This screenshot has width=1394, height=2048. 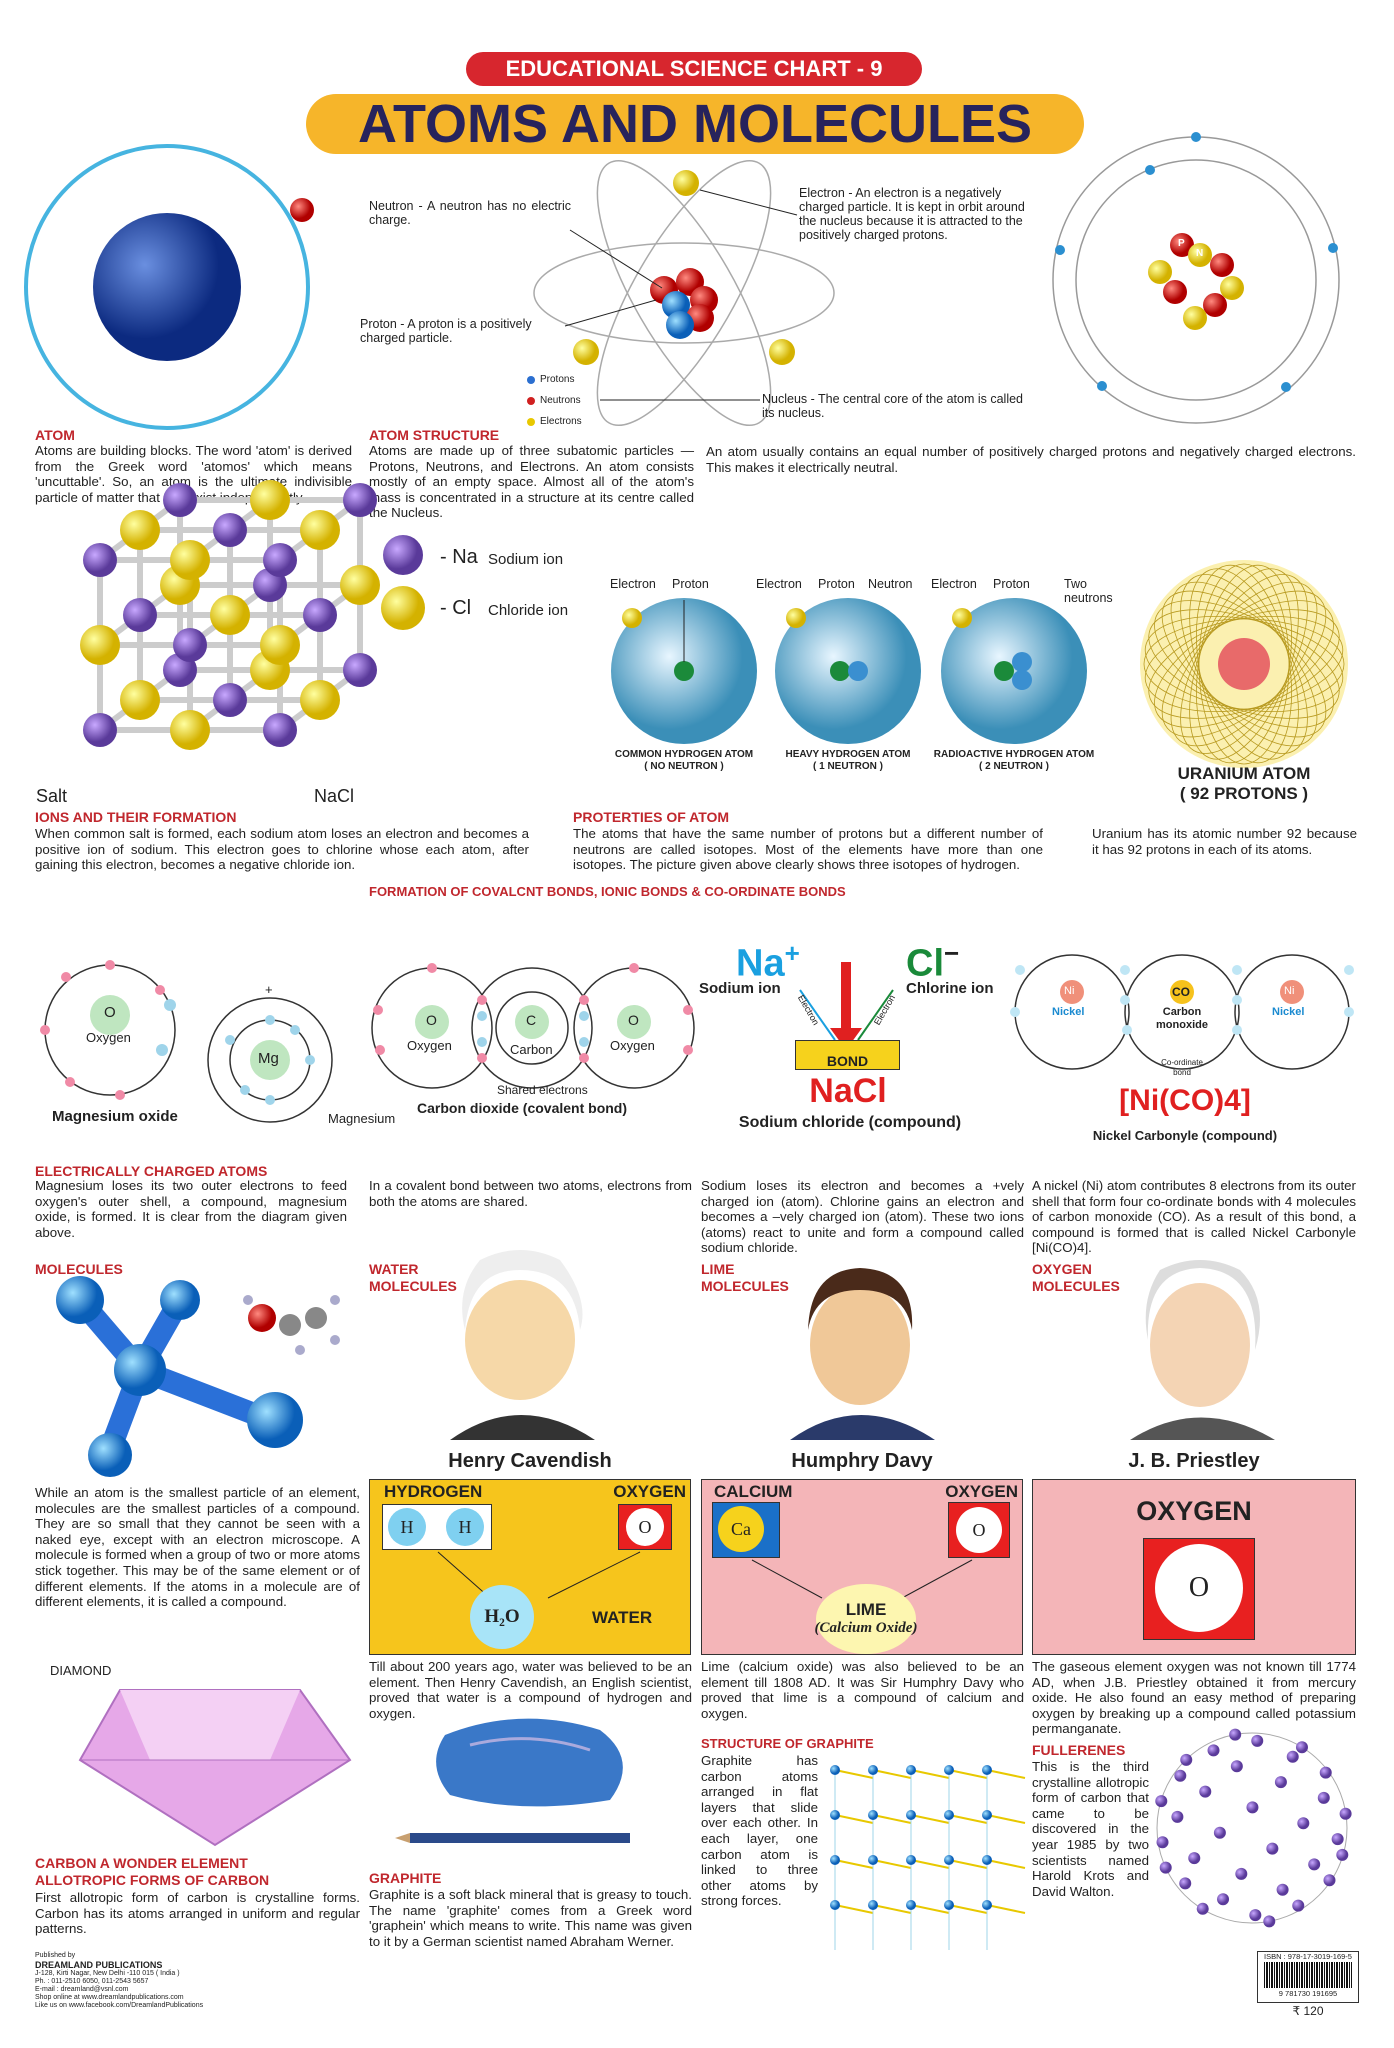 I want to click on o-atom-symbol: O, so click(x=979, y=1530).